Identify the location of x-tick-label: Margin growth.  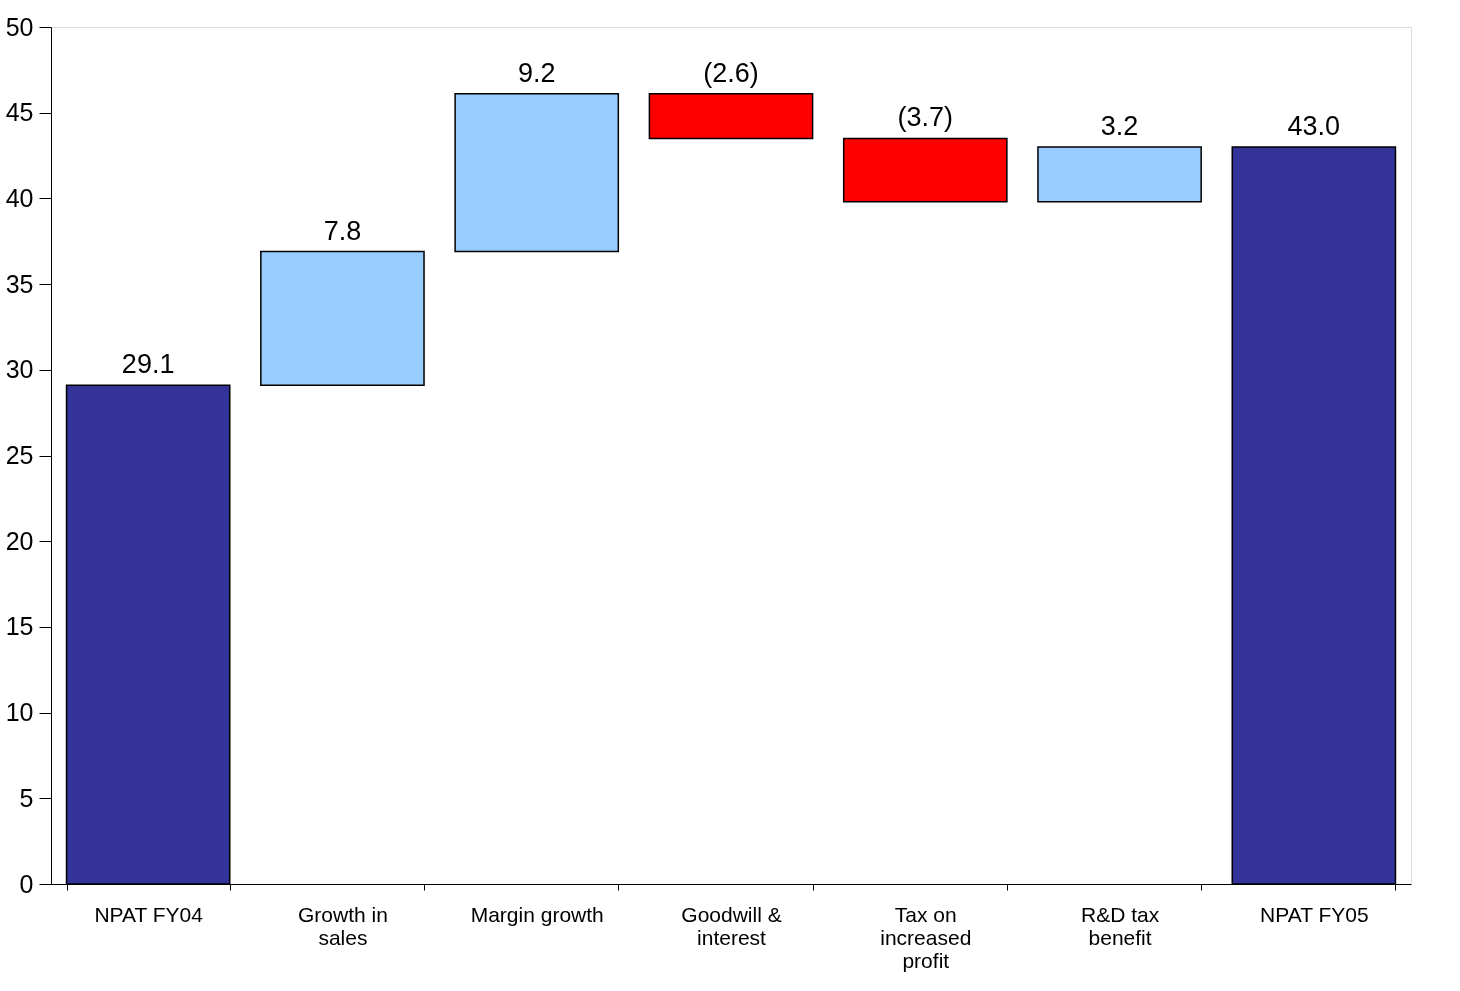
(537, 914).